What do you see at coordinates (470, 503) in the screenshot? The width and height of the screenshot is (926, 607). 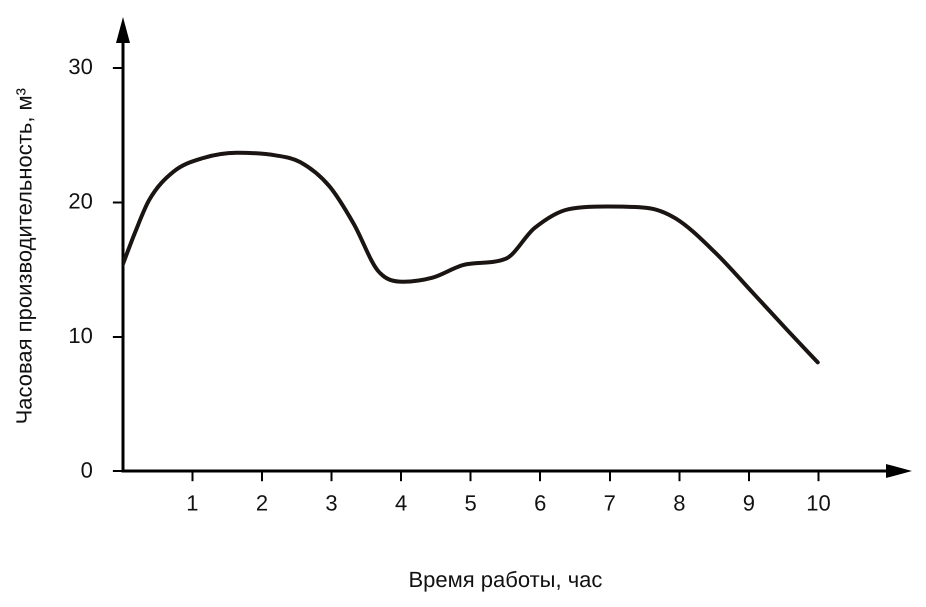 I see `x-tick-label: 5` at bounding box center [470, 503].